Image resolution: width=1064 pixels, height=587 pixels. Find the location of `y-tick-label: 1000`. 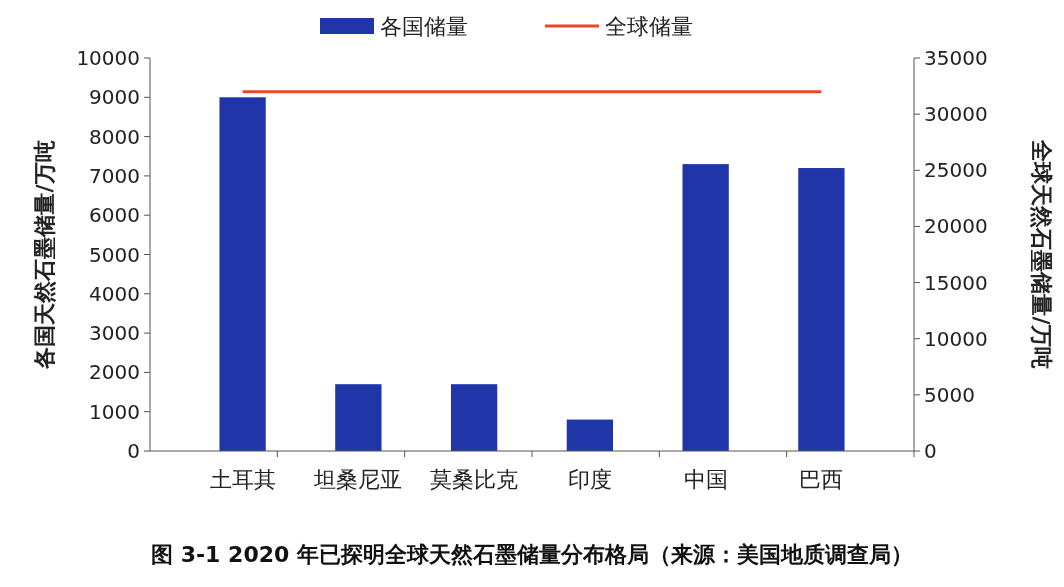

y-tick-label: 1000 is located at coordinates (114, 411).